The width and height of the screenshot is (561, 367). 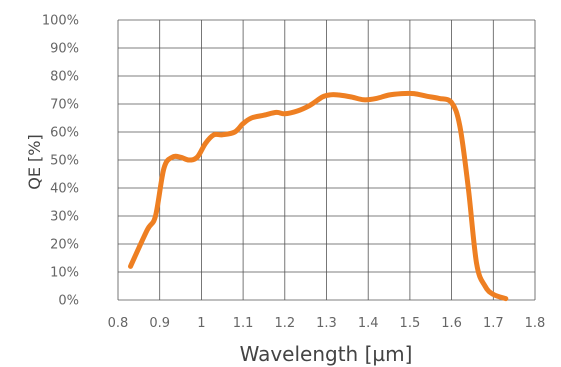 I want to click on y-tick-label: 70%, so click(x=64, y=105).